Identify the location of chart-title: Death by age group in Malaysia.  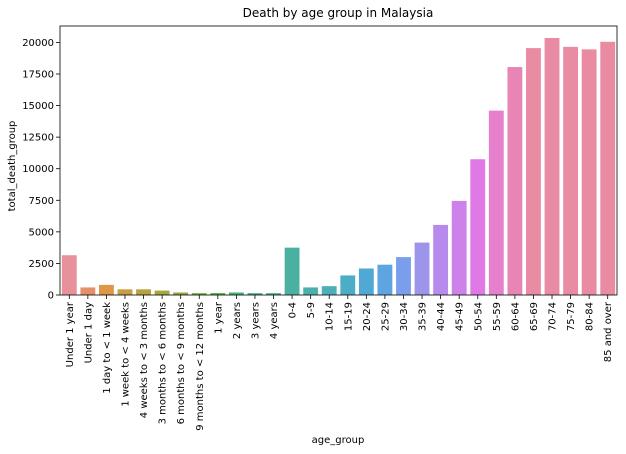
(338, 13).